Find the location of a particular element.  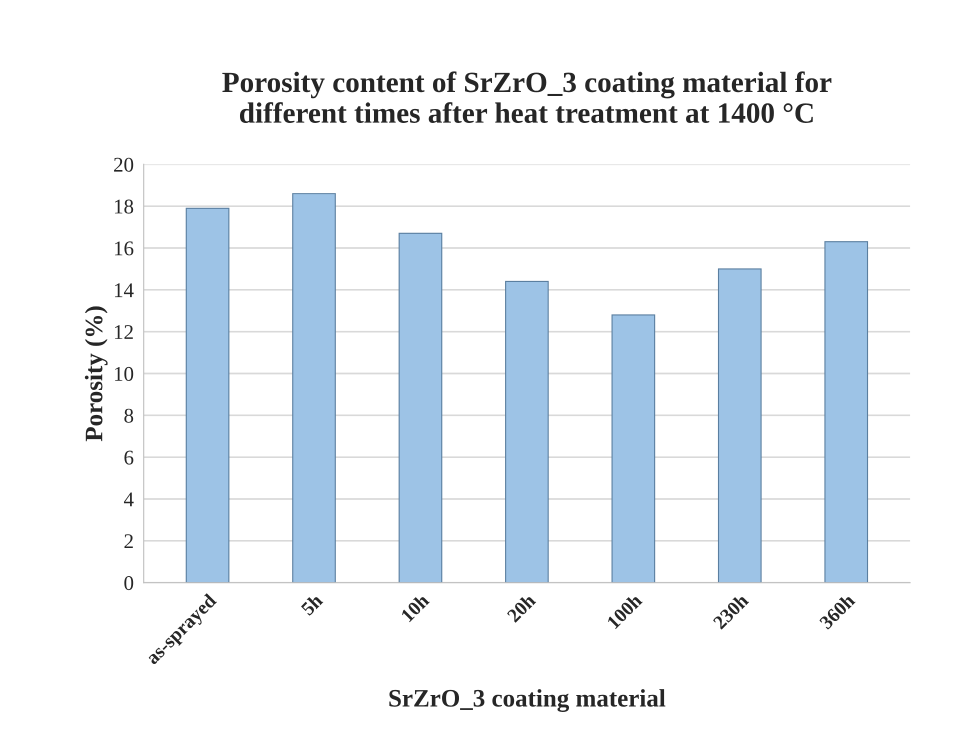

y-tick-label: 10 is located at coordinates (124, 373).